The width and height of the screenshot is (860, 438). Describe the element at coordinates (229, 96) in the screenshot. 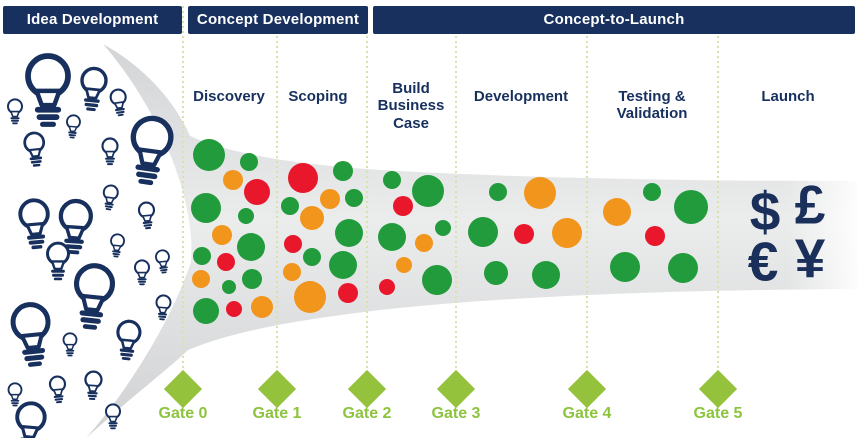

I see `stage-label-discovery: Discovery` at that location.